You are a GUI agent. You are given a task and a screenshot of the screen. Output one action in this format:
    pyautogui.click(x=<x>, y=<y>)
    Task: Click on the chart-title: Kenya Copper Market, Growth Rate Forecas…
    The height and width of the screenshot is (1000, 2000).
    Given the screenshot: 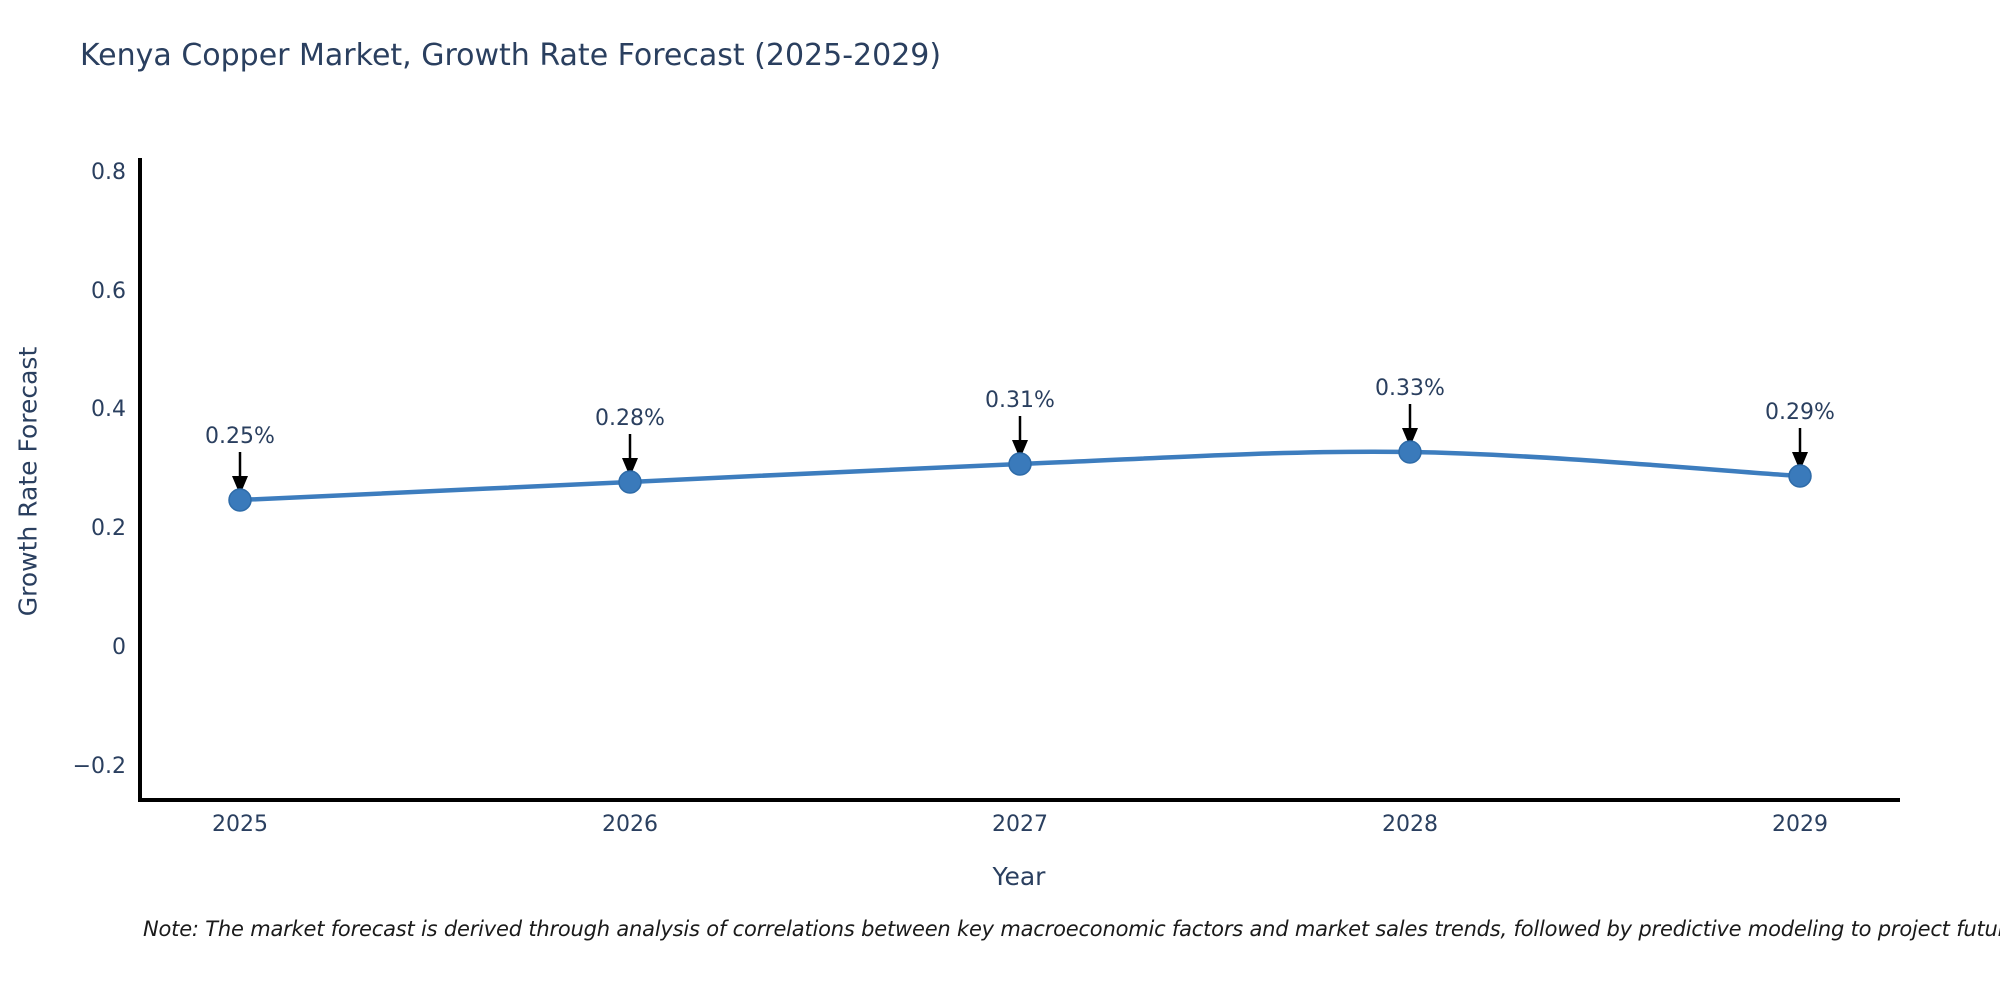 What is the action you would take?
    pyautogui.click(x=511, y=55)
    